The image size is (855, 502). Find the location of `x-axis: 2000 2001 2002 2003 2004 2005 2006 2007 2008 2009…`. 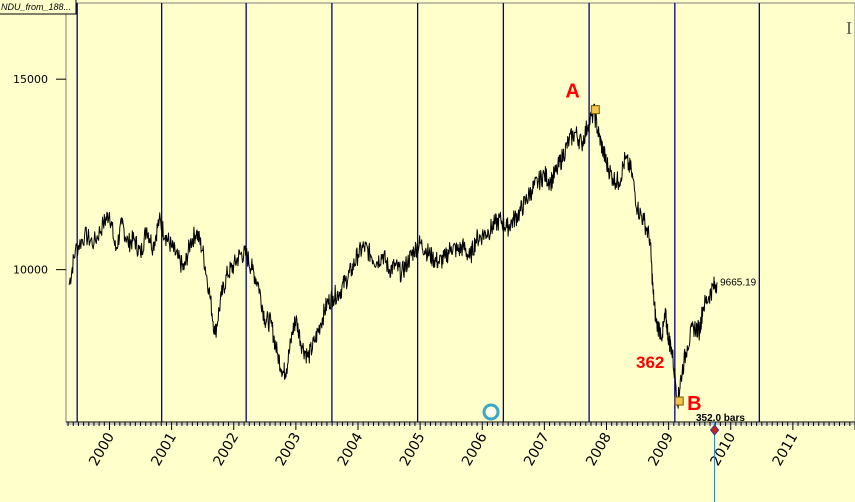

x-axis: 2000 2001 2002 2003 2004 2005 2006 2007 2008 2009… is located at coordinates (461, 445).